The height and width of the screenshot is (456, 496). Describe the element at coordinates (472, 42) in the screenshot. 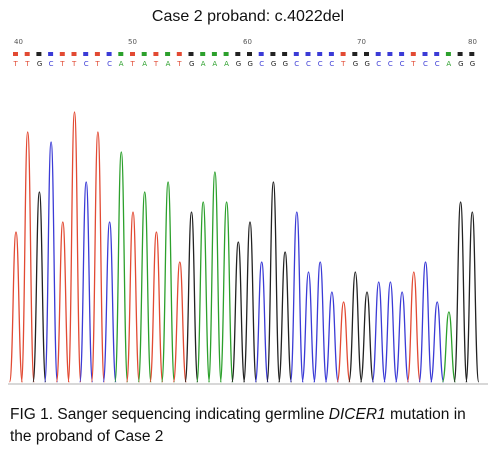

I see `position-tick: 80` at that location.